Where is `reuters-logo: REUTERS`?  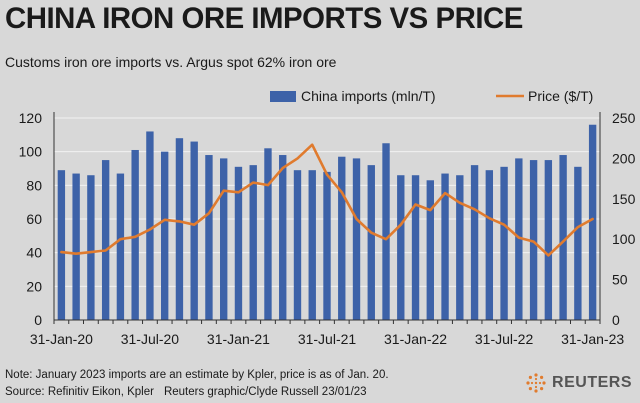
reuters-logo: REUTERS is located at coordinates (578, 383).